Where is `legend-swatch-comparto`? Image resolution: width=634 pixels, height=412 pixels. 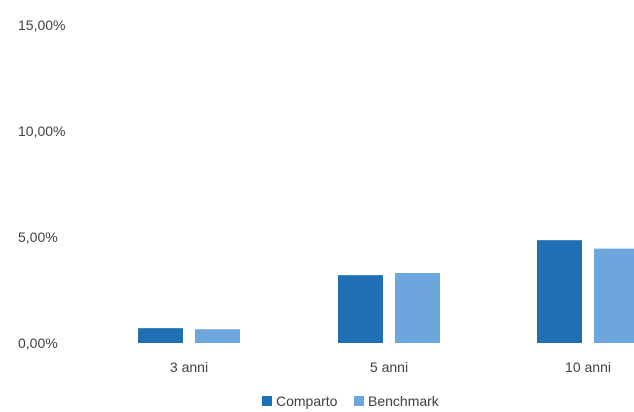
legend-swatch-comparto is located at coordinates (267, 401).